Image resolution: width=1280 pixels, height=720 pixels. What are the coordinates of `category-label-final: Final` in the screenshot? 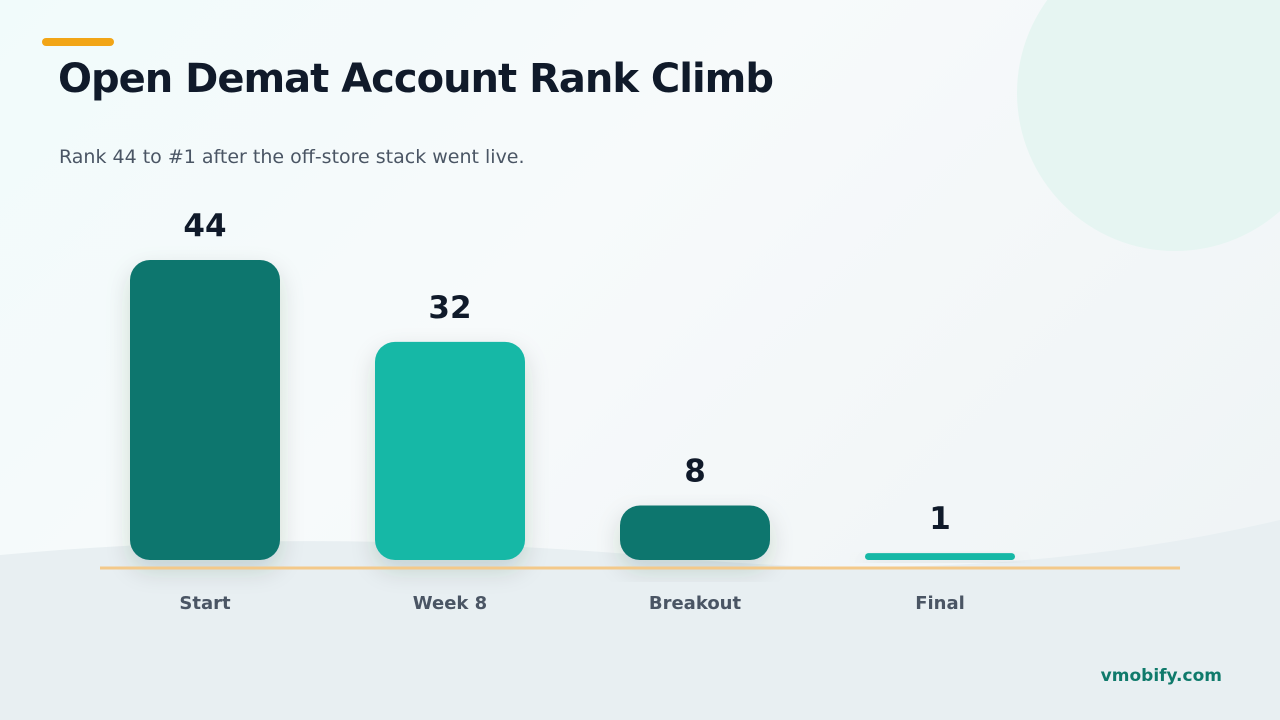 It's located at (940, 603).